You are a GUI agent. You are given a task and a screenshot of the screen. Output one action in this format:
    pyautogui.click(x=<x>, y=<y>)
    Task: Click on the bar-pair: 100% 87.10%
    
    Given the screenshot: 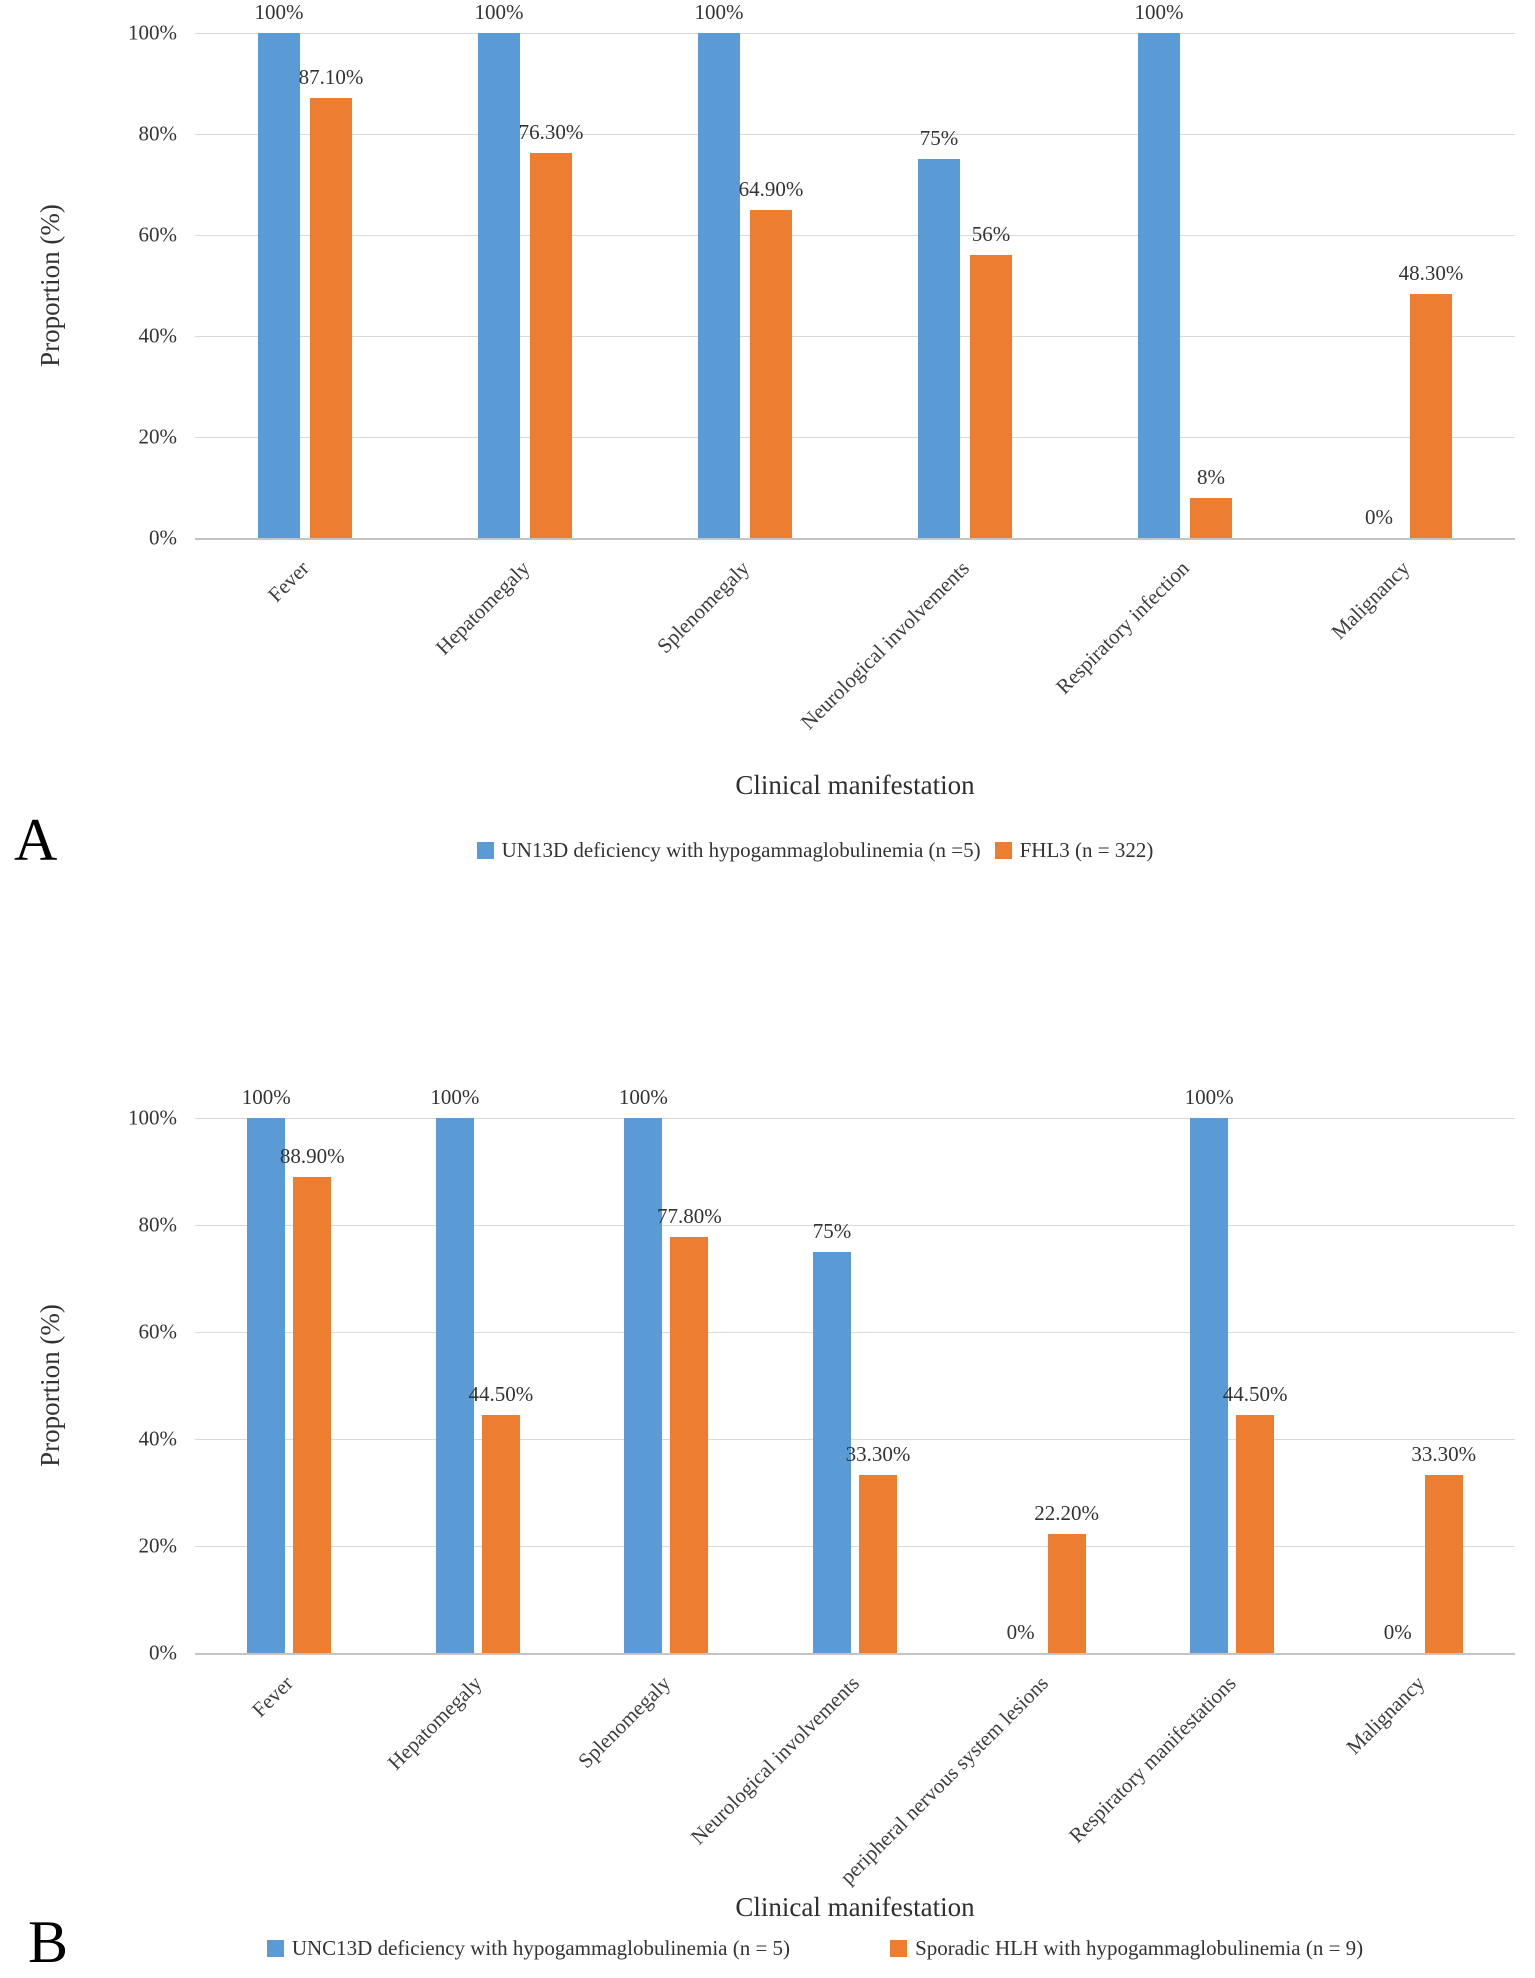 What is the action you would take?
    pyautogui.click(x=309, y=269)
    